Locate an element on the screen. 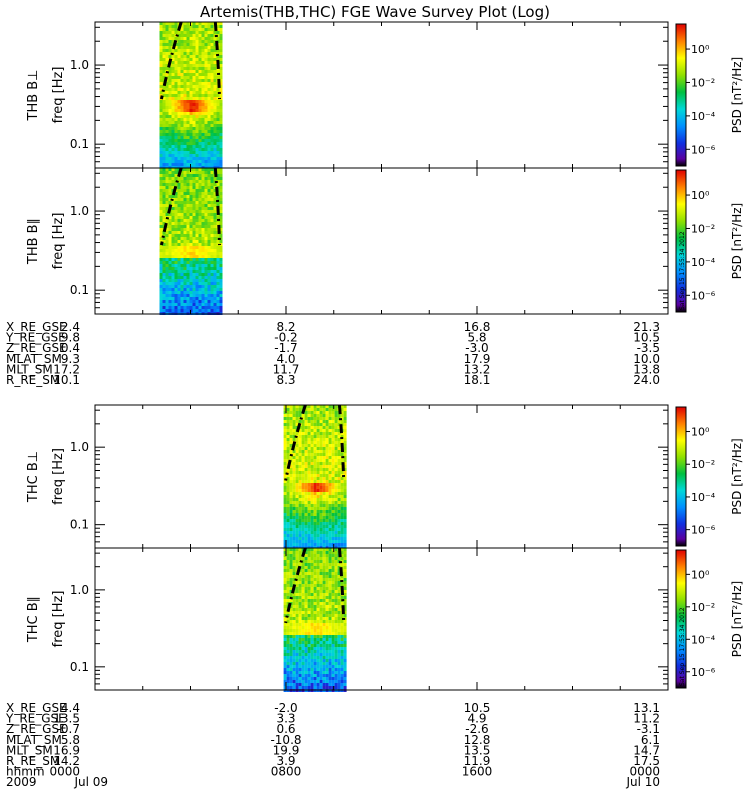 This screenshot has width=750, height=800. ephemeris-value: 0000 is located at coordinates (644, 772).